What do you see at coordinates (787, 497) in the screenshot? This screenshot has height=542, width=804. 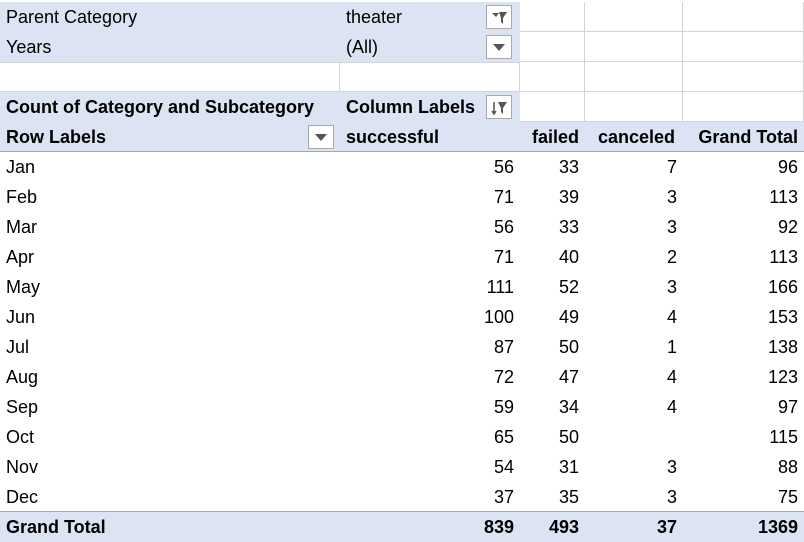 I see `table-cell: 75` at bounding box center [787, 497].